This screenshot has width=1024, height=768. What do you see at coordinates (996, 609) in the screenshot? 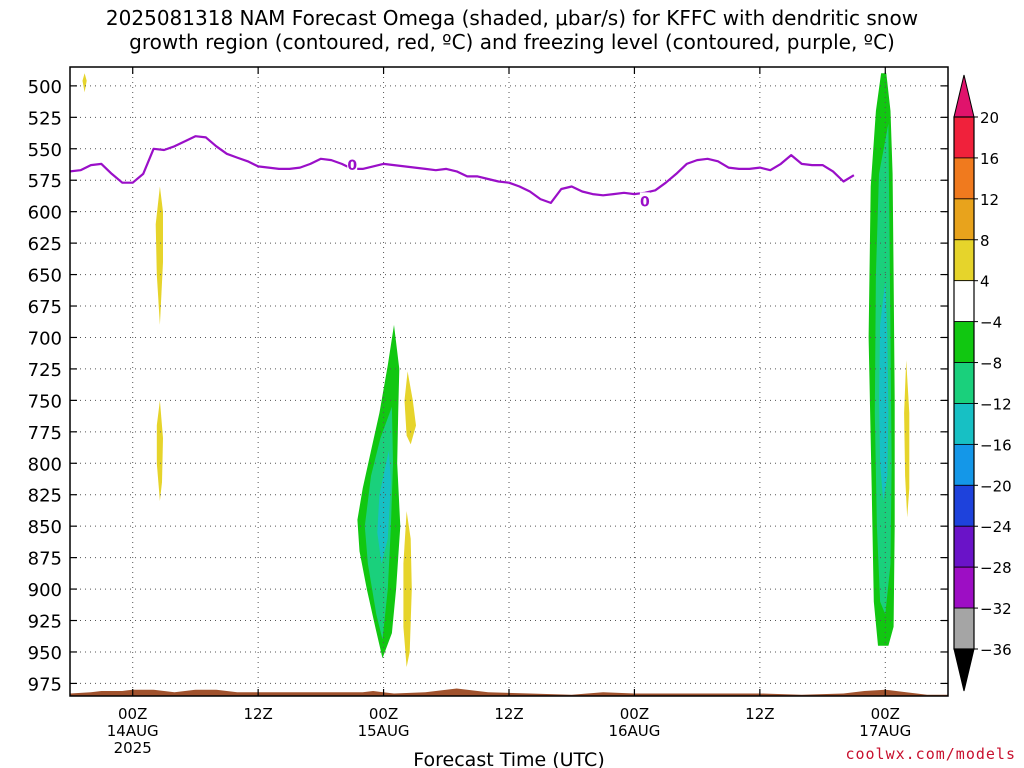
I see `colorbar-label-13: −32` at bounding box center [996, 609].